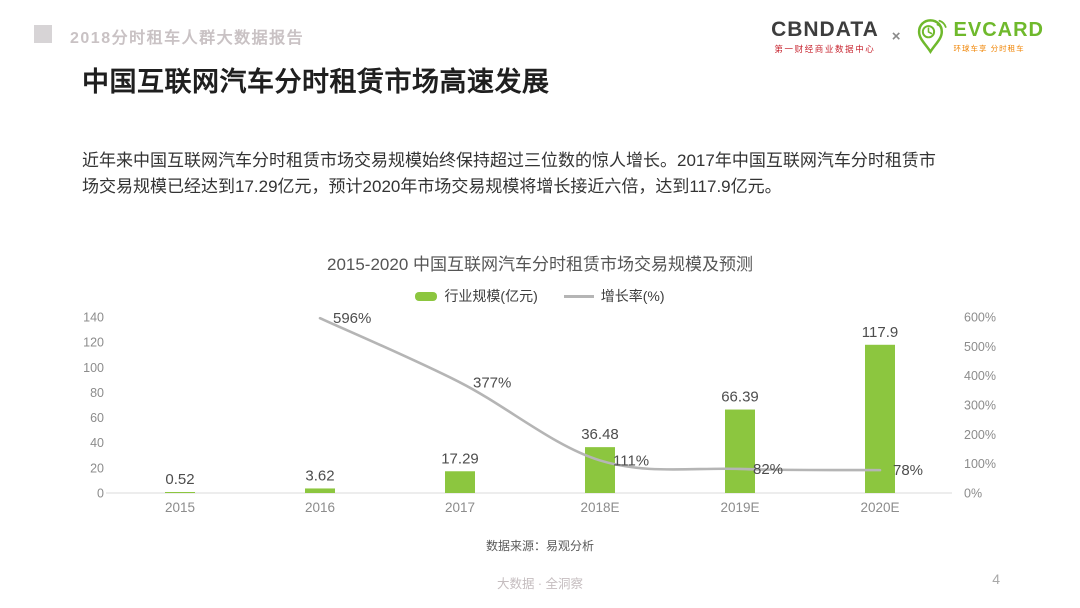  Describe the element at coordinates (980, 464) in the screenshot. I see `svg-text: 100%` at that location.